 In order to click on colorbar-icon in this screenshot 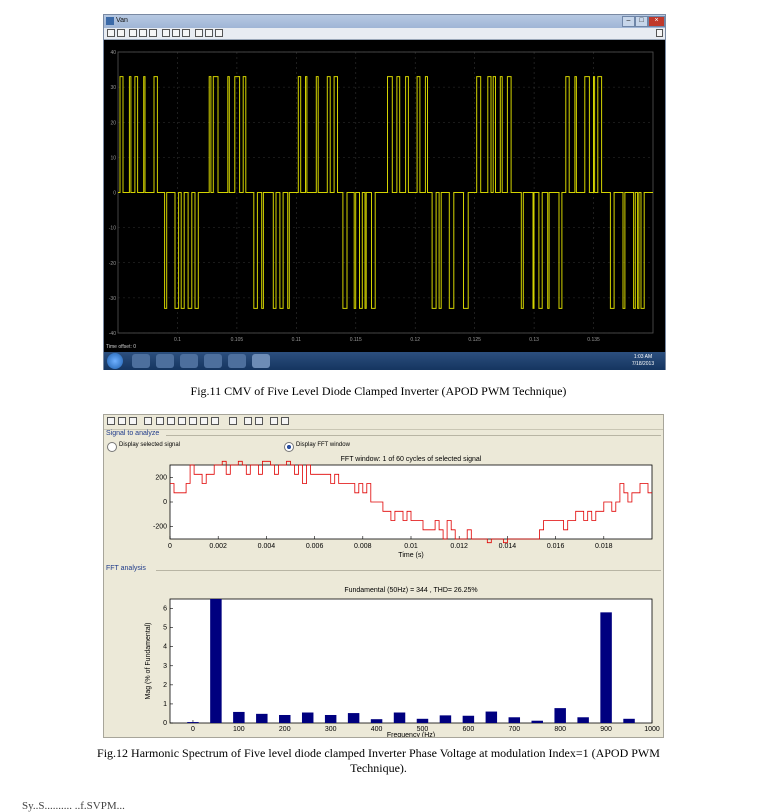, I will do `click(248, 421)`.